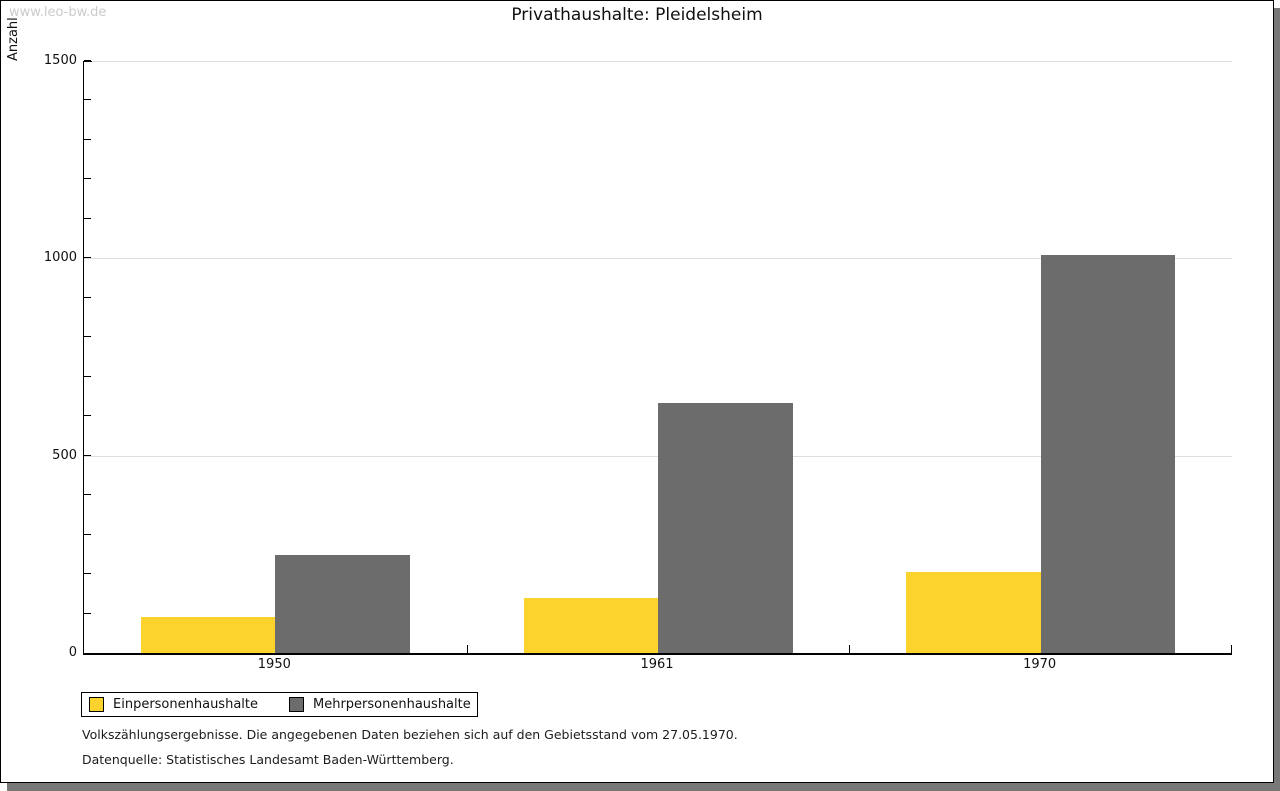 Image resolution: width=1280 pixels, height=791 pixels. Describe the element at coordinates (296, 704) in the screenshot. I see `legend-swatch-mehrpersonenhaushalte` at that location.